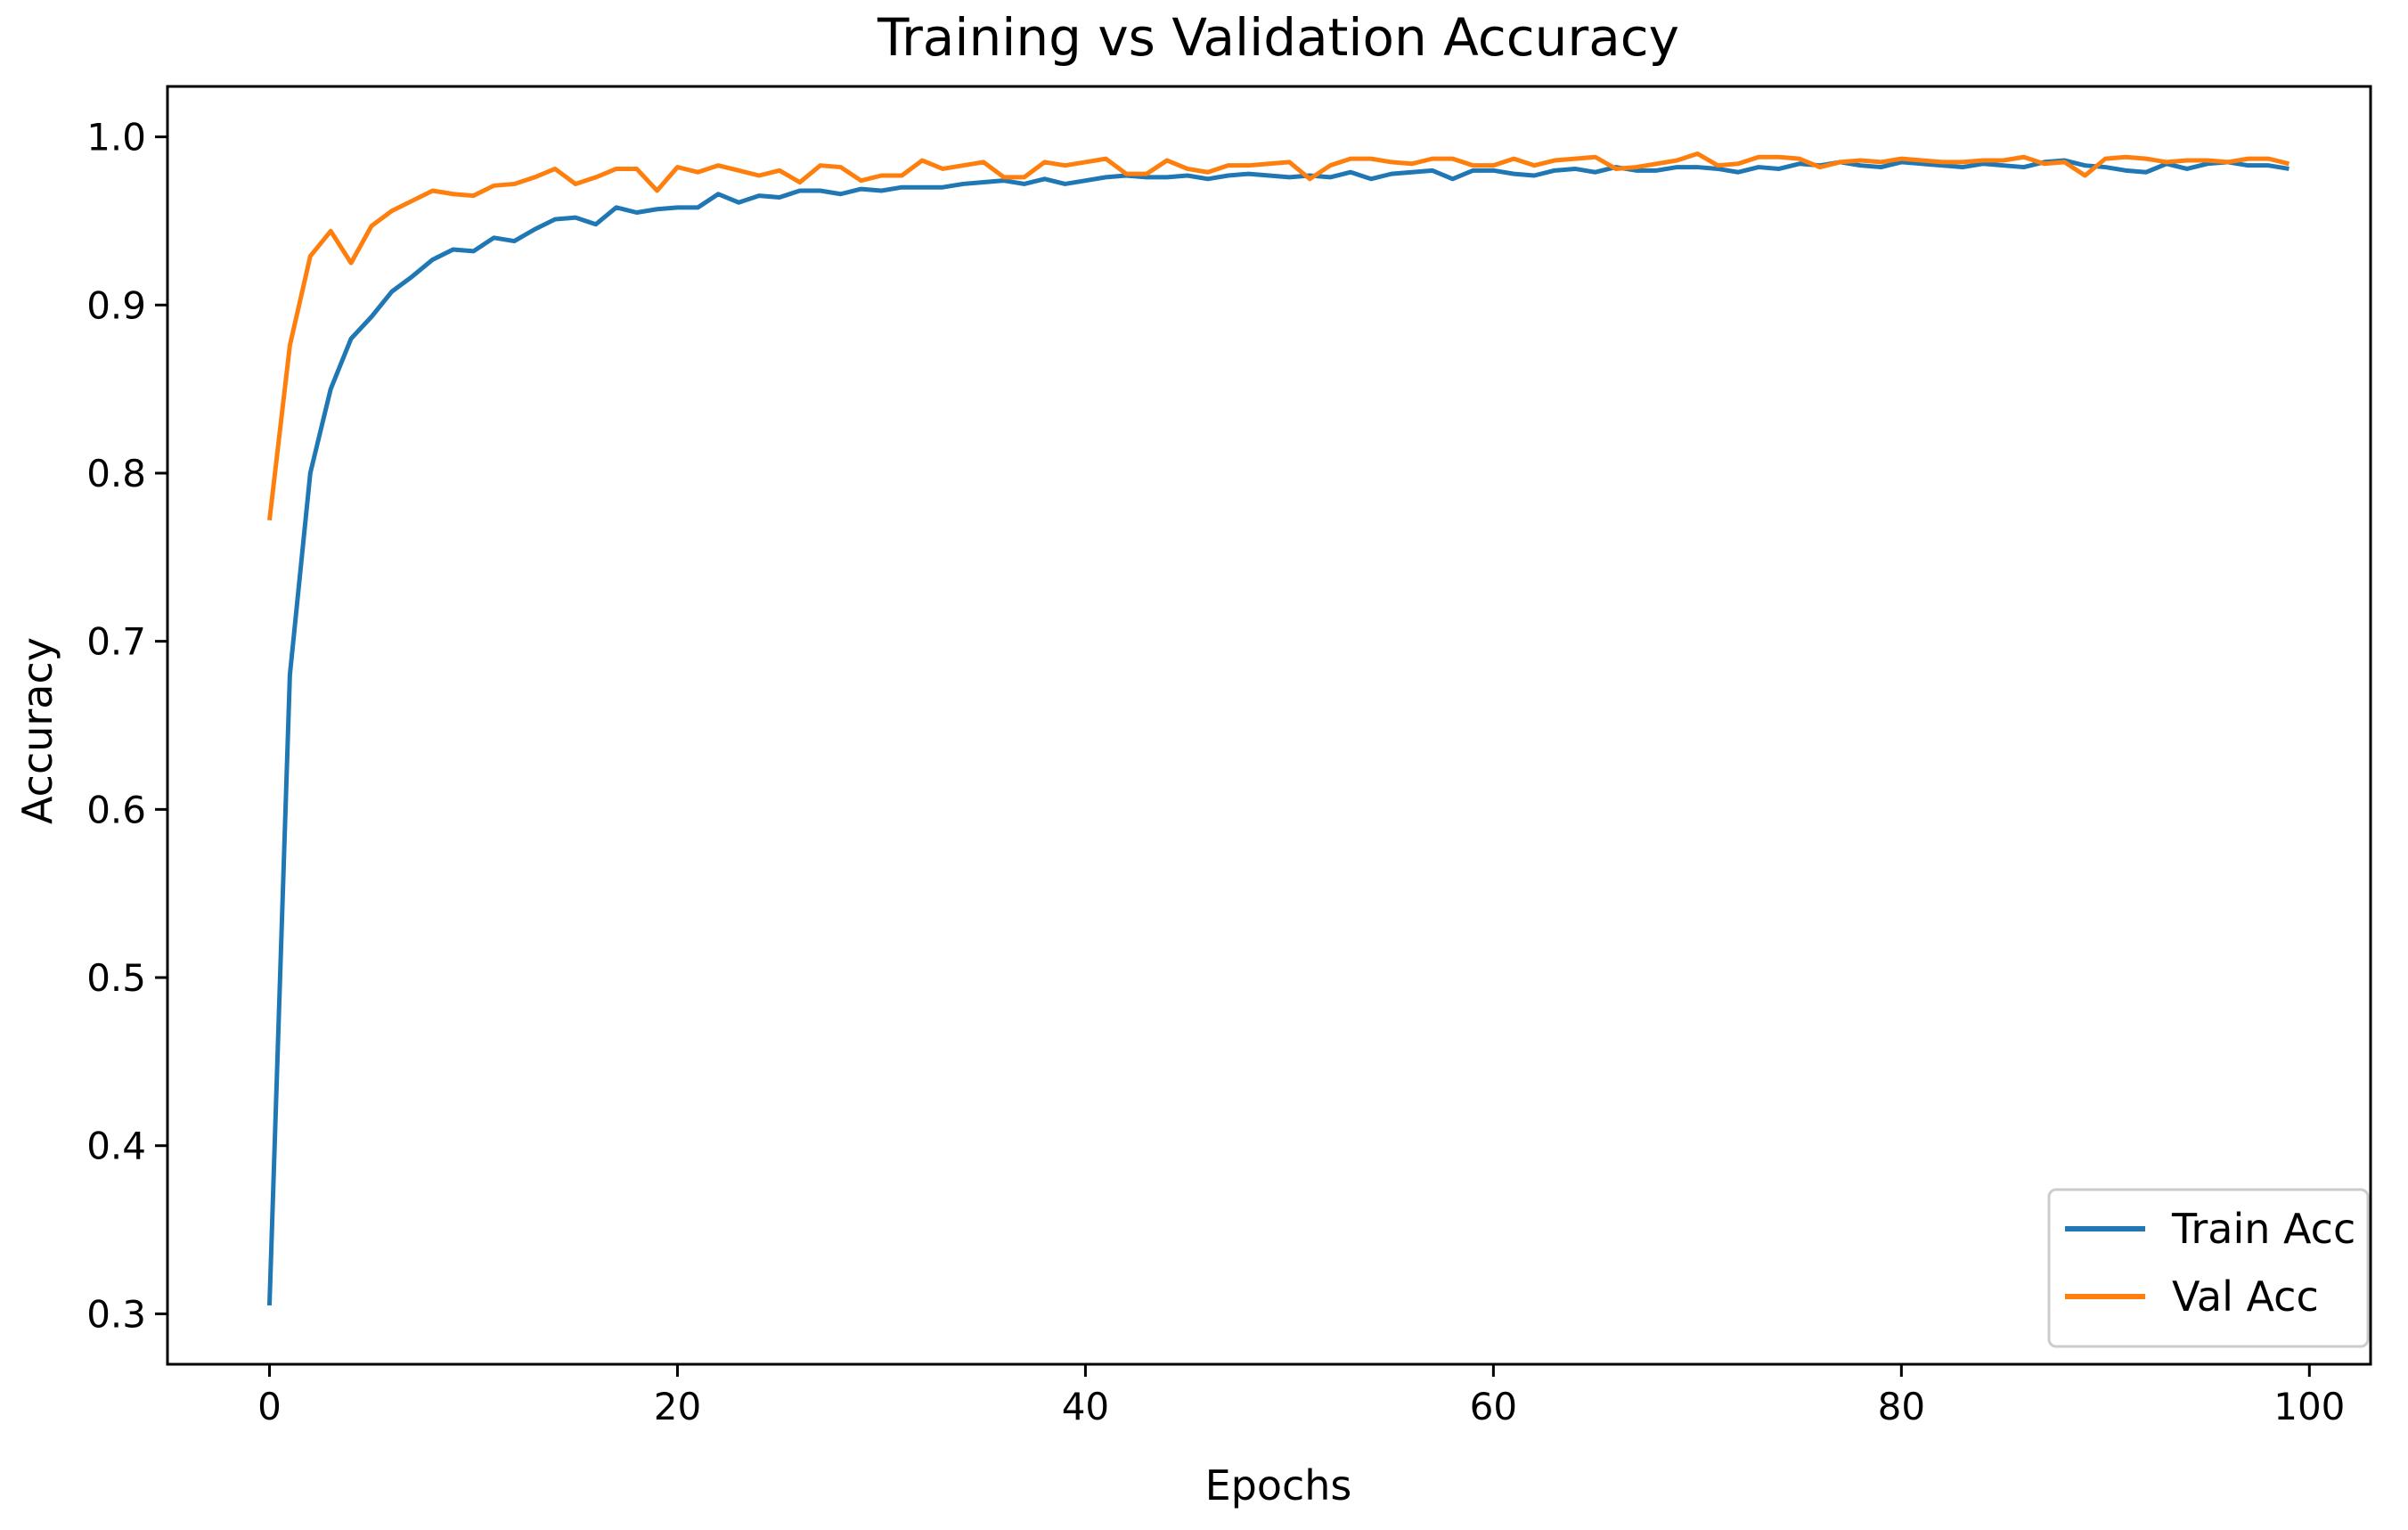  What do you see at coordinates (116, 978) in the screenshot?
I see `y-tick-label: 0.5` at bounding box center [116, 978].